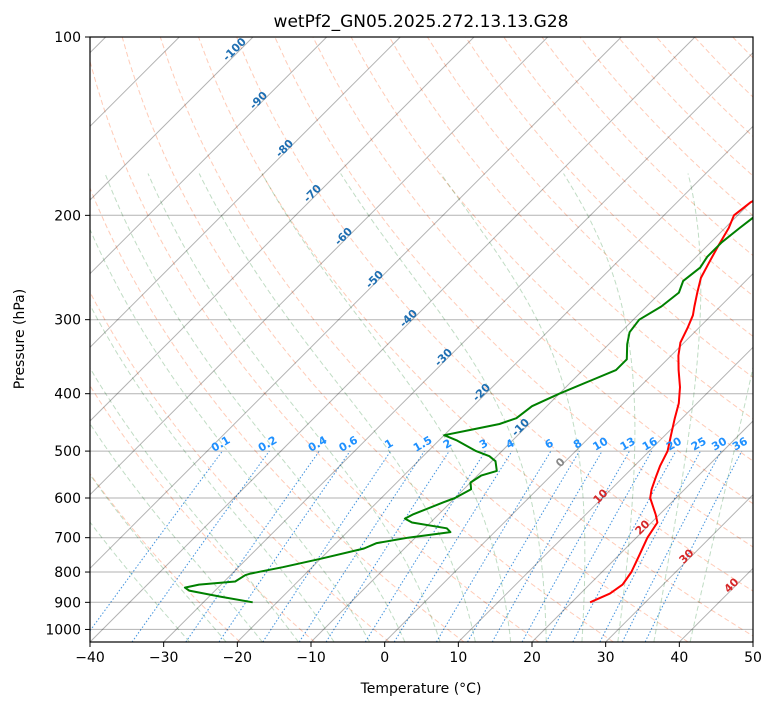 The width and height of the screenshot is (775, 708). I want to click on x-tick-label: 50, so click(753, 658).